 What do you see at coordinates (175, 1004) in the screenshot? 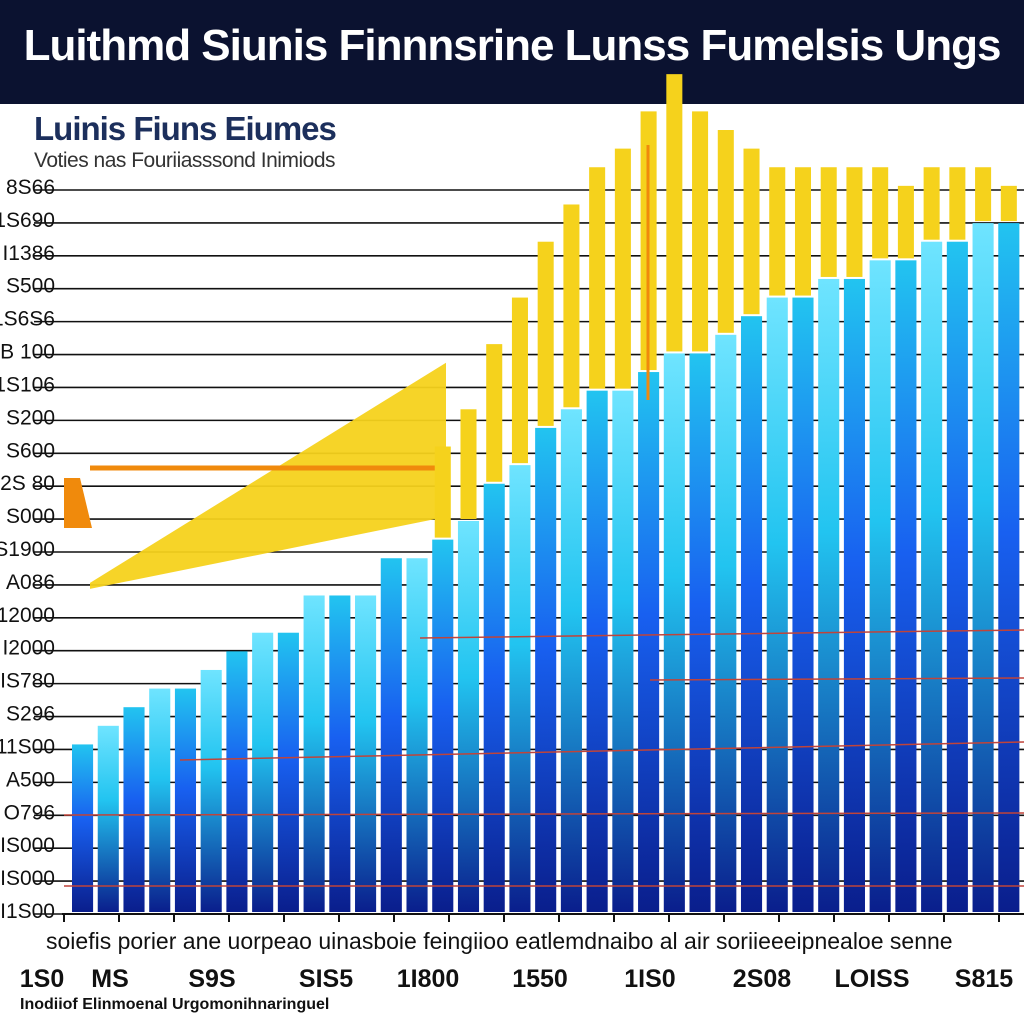
I see `footnote: Inodiiof Elinmoenal Urgomonihnaringuel` at bounding box center [175, 1004].